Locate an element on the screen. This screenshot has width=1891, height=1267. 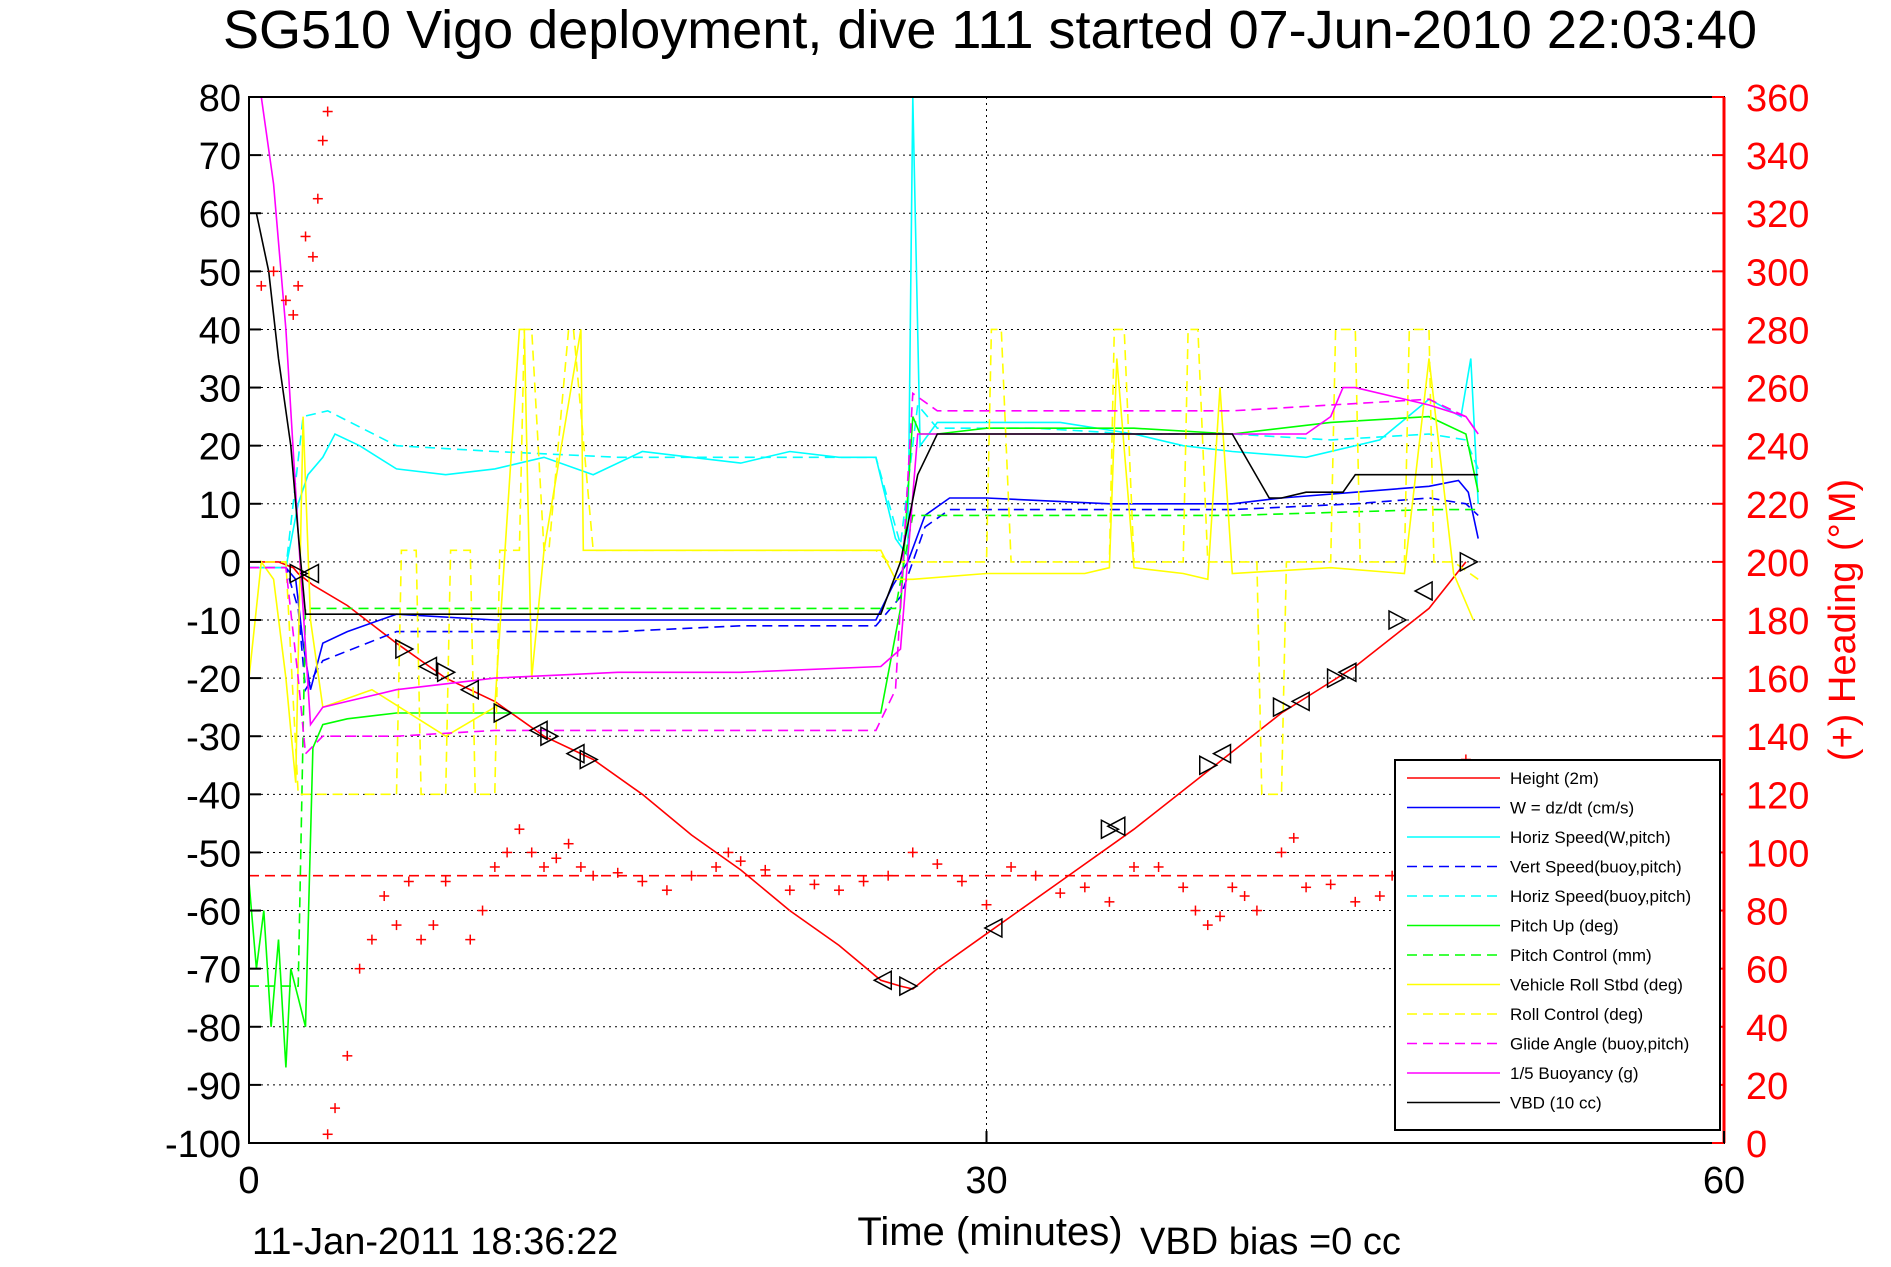
left-tick-label: -10 is located at coordinates (213, 622).